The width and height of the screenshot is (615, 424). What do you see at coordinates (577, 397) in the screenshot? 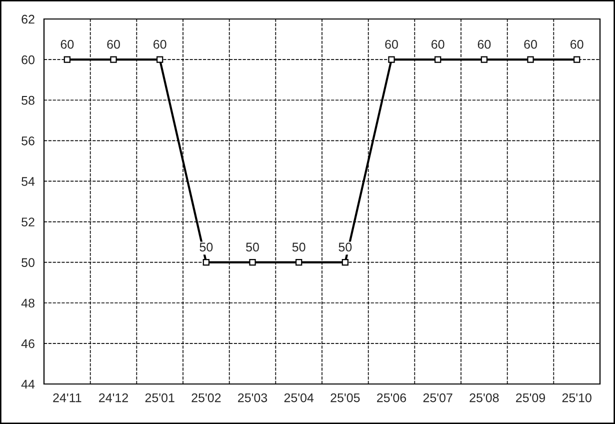
I see `x-tick-label: 25'10` at bounding box center [577, 397].